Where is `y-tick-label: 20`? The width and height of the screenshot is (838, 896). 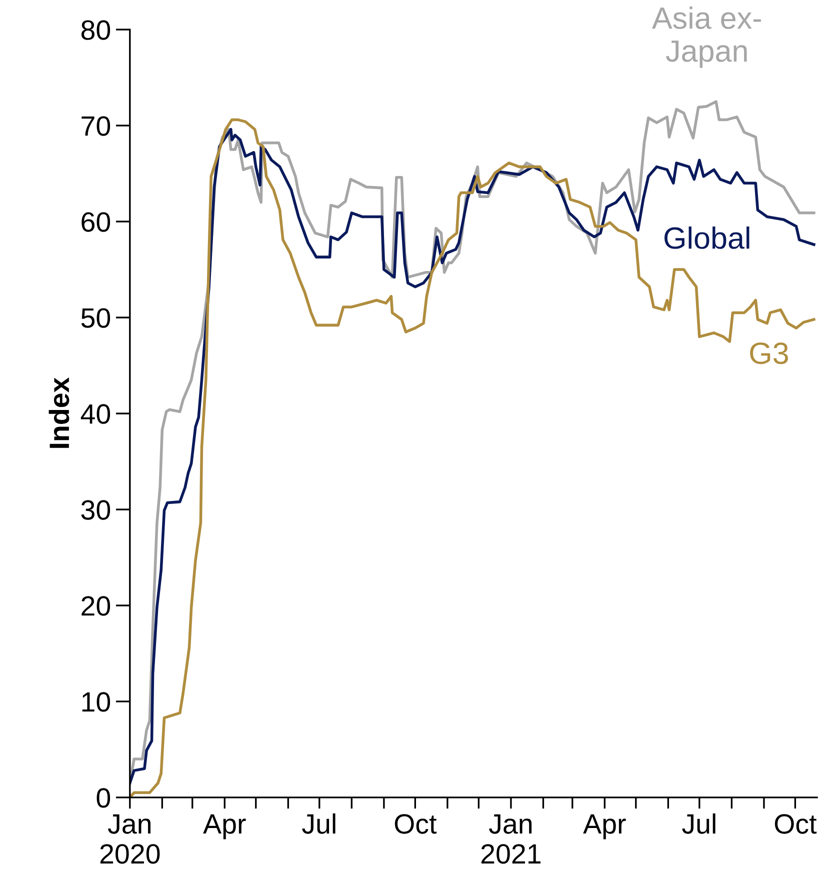 y-tick-label: 20 is located at coordinates (96, 606).